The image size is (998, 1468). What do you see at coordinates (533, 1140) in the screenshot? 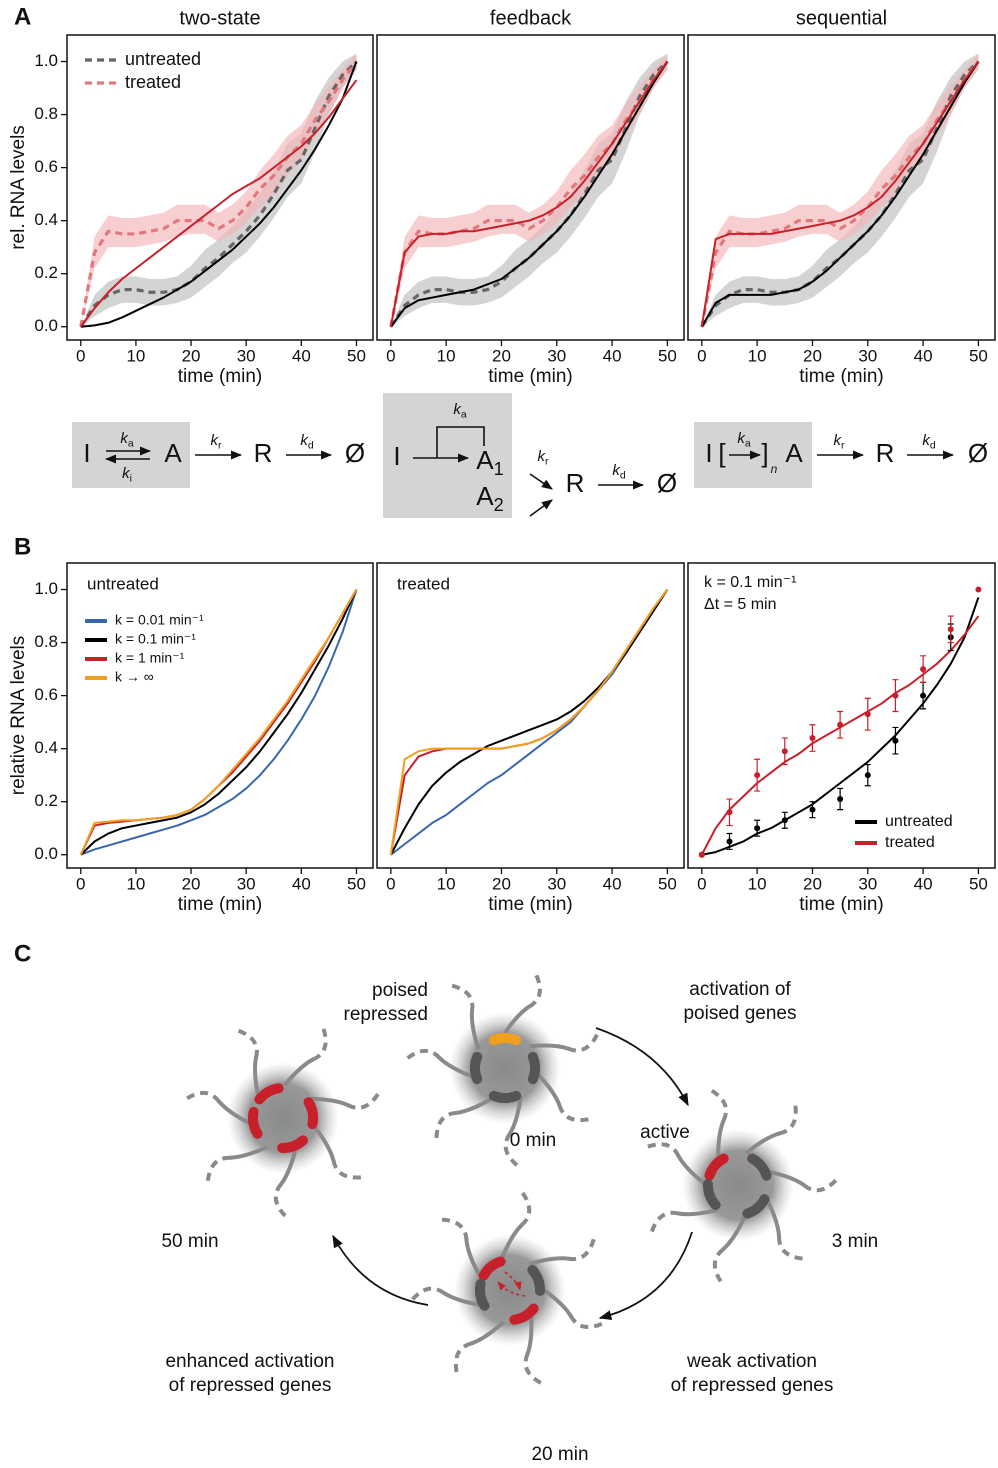
I see `time-label: 0 min` at bounding box center [533, 1140].